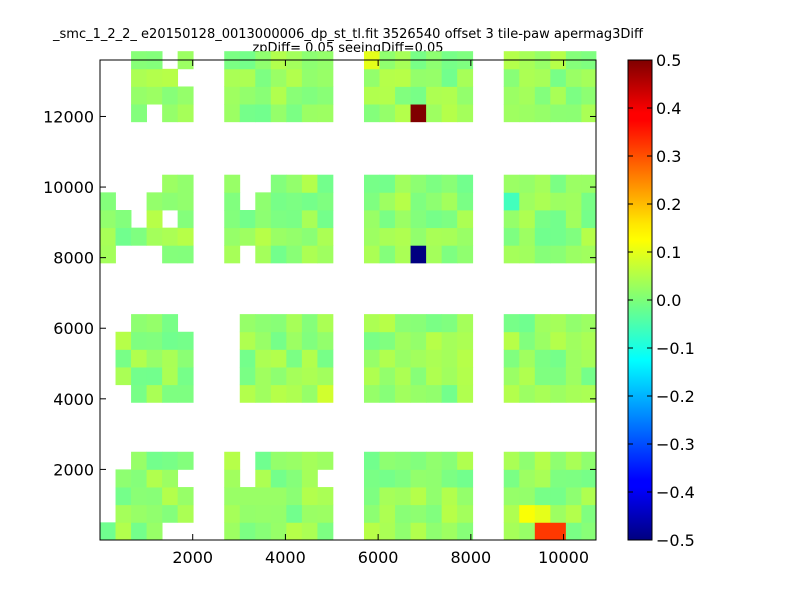 Image resolution: width=800 pixels, height=600 pixels. I want to click on x-tick-label: 4000, so click(285, 557).